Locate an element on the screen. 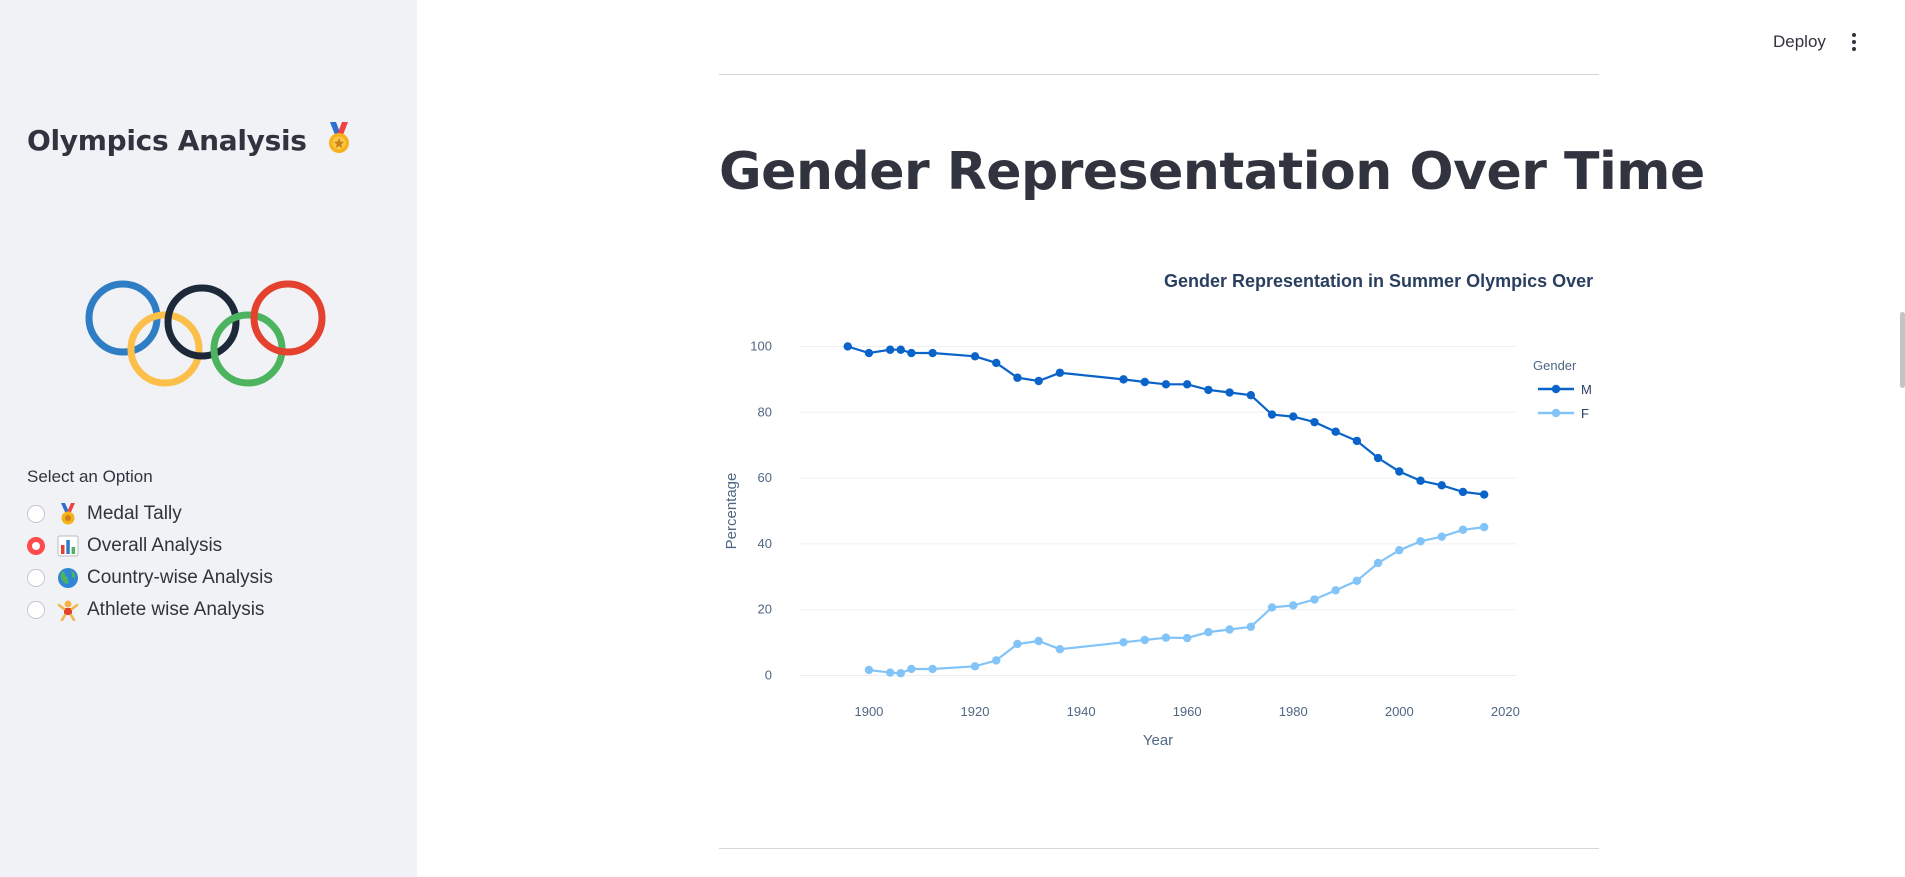  bar-chart-icon is located at coordinates (68, 546).